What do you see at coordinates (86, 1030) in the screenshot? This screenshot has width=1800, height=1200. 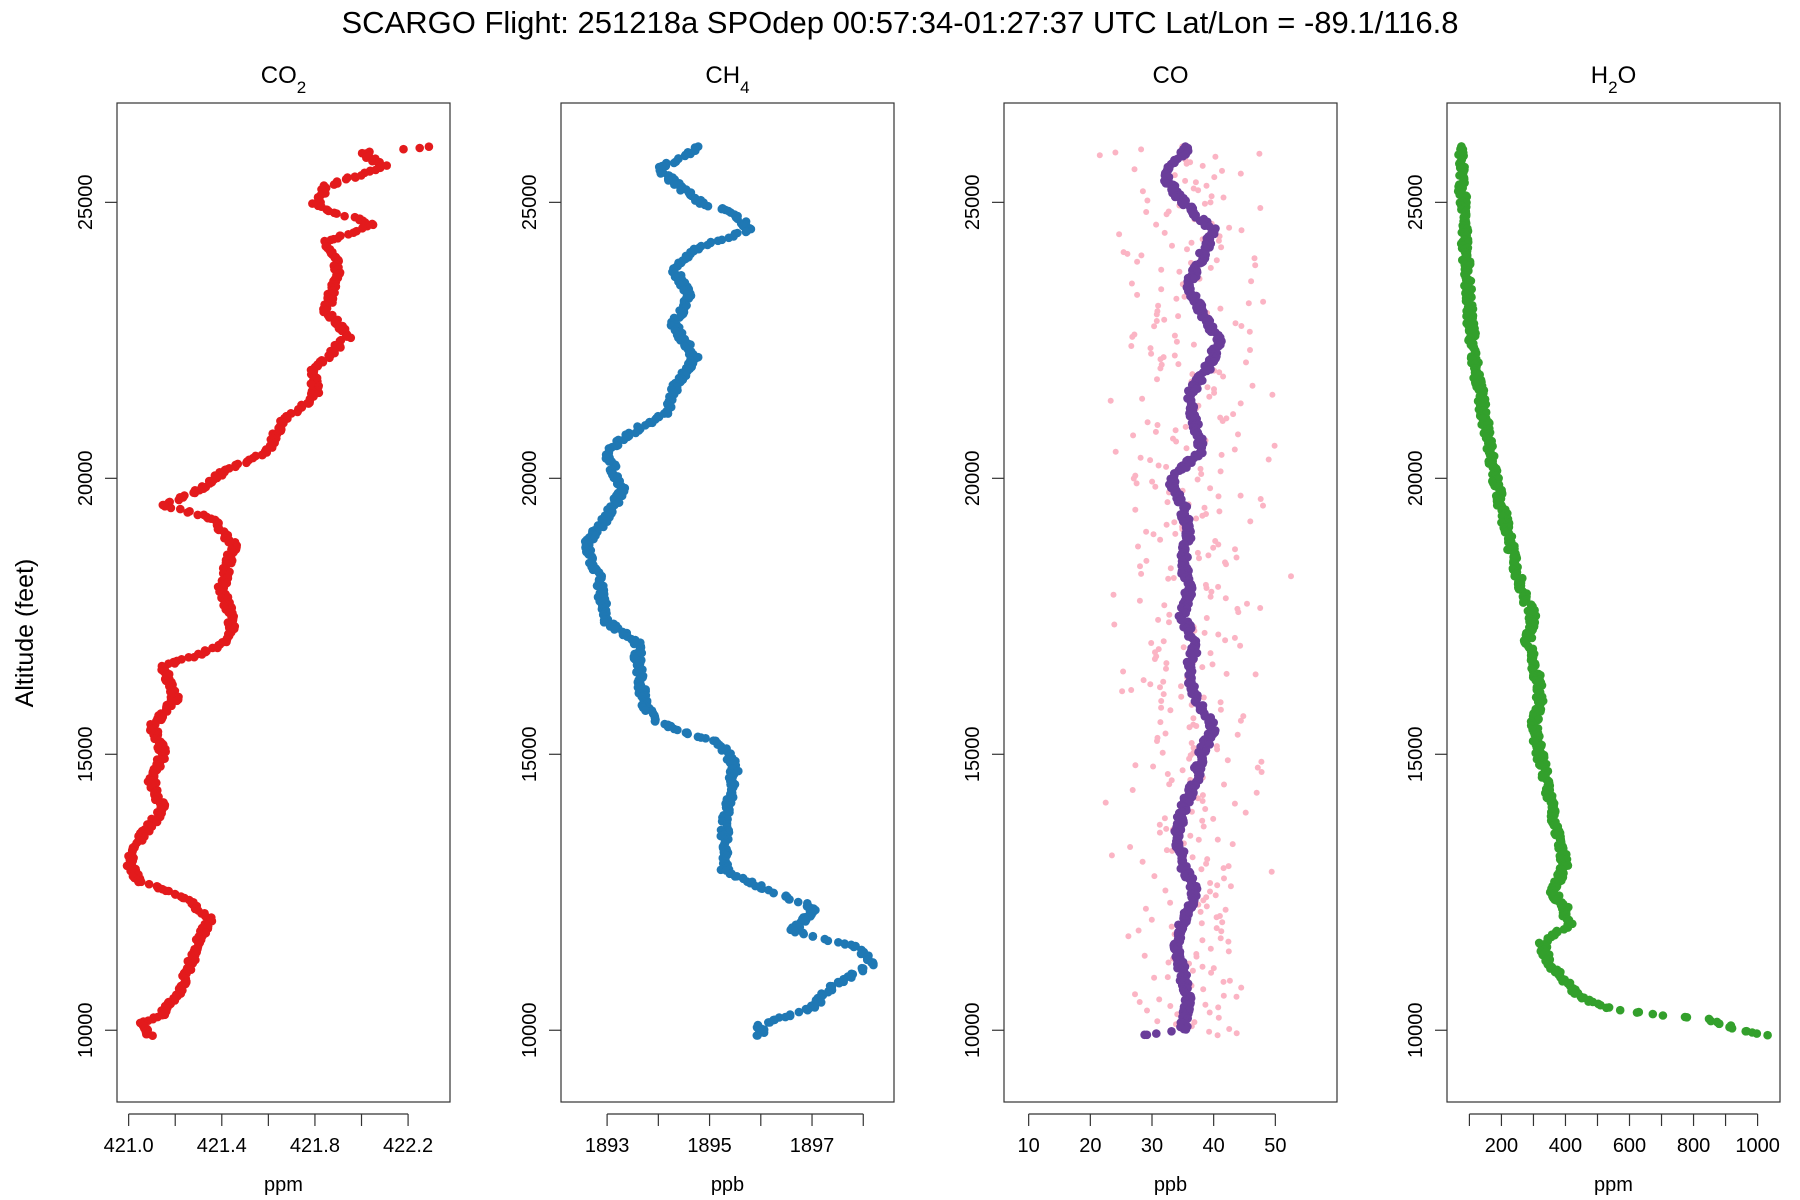 I see `y-tick-label: 10000` at bounding box center [86, 1030].